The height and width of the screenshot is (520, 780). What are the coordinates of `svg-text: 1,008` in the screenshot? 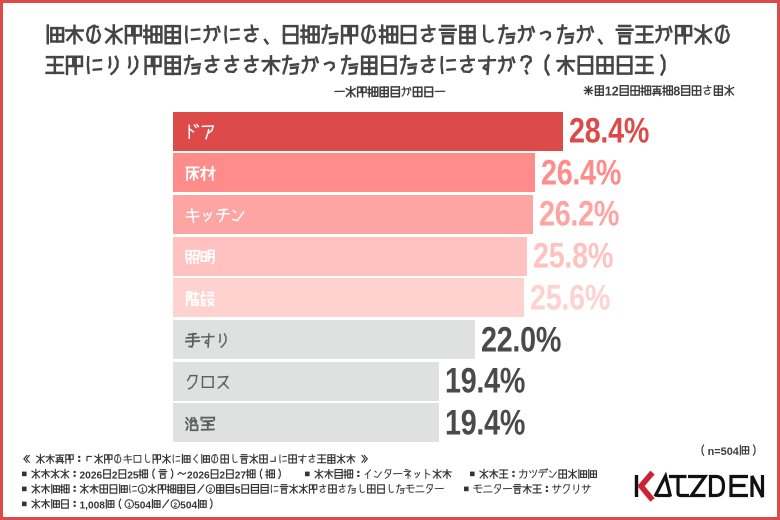 It's located at (93, 505).